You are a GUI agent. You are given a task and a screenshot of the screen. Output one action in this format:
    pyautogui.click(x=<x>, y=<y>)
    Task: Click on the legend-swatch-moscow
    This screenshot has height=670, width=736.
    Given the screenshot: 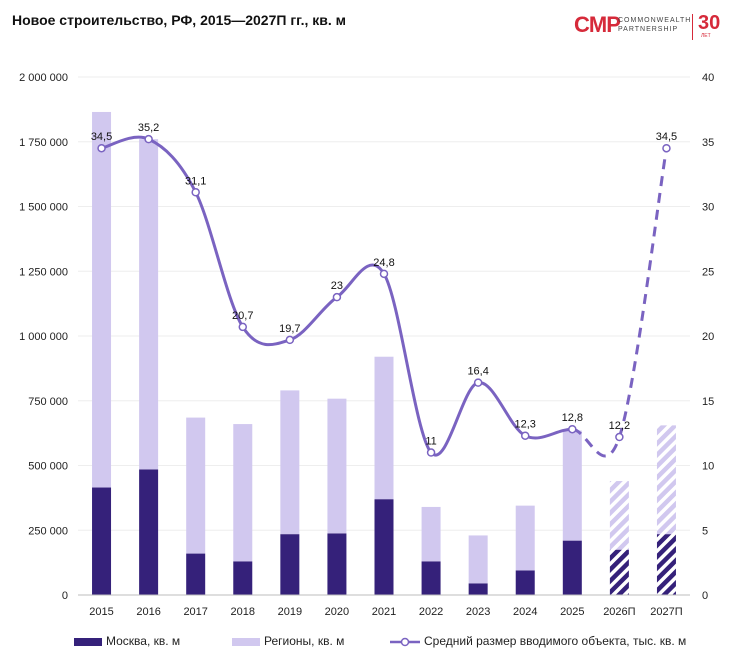 What is the action you would take?
    pyautogui.click(x=88, y=641)
    